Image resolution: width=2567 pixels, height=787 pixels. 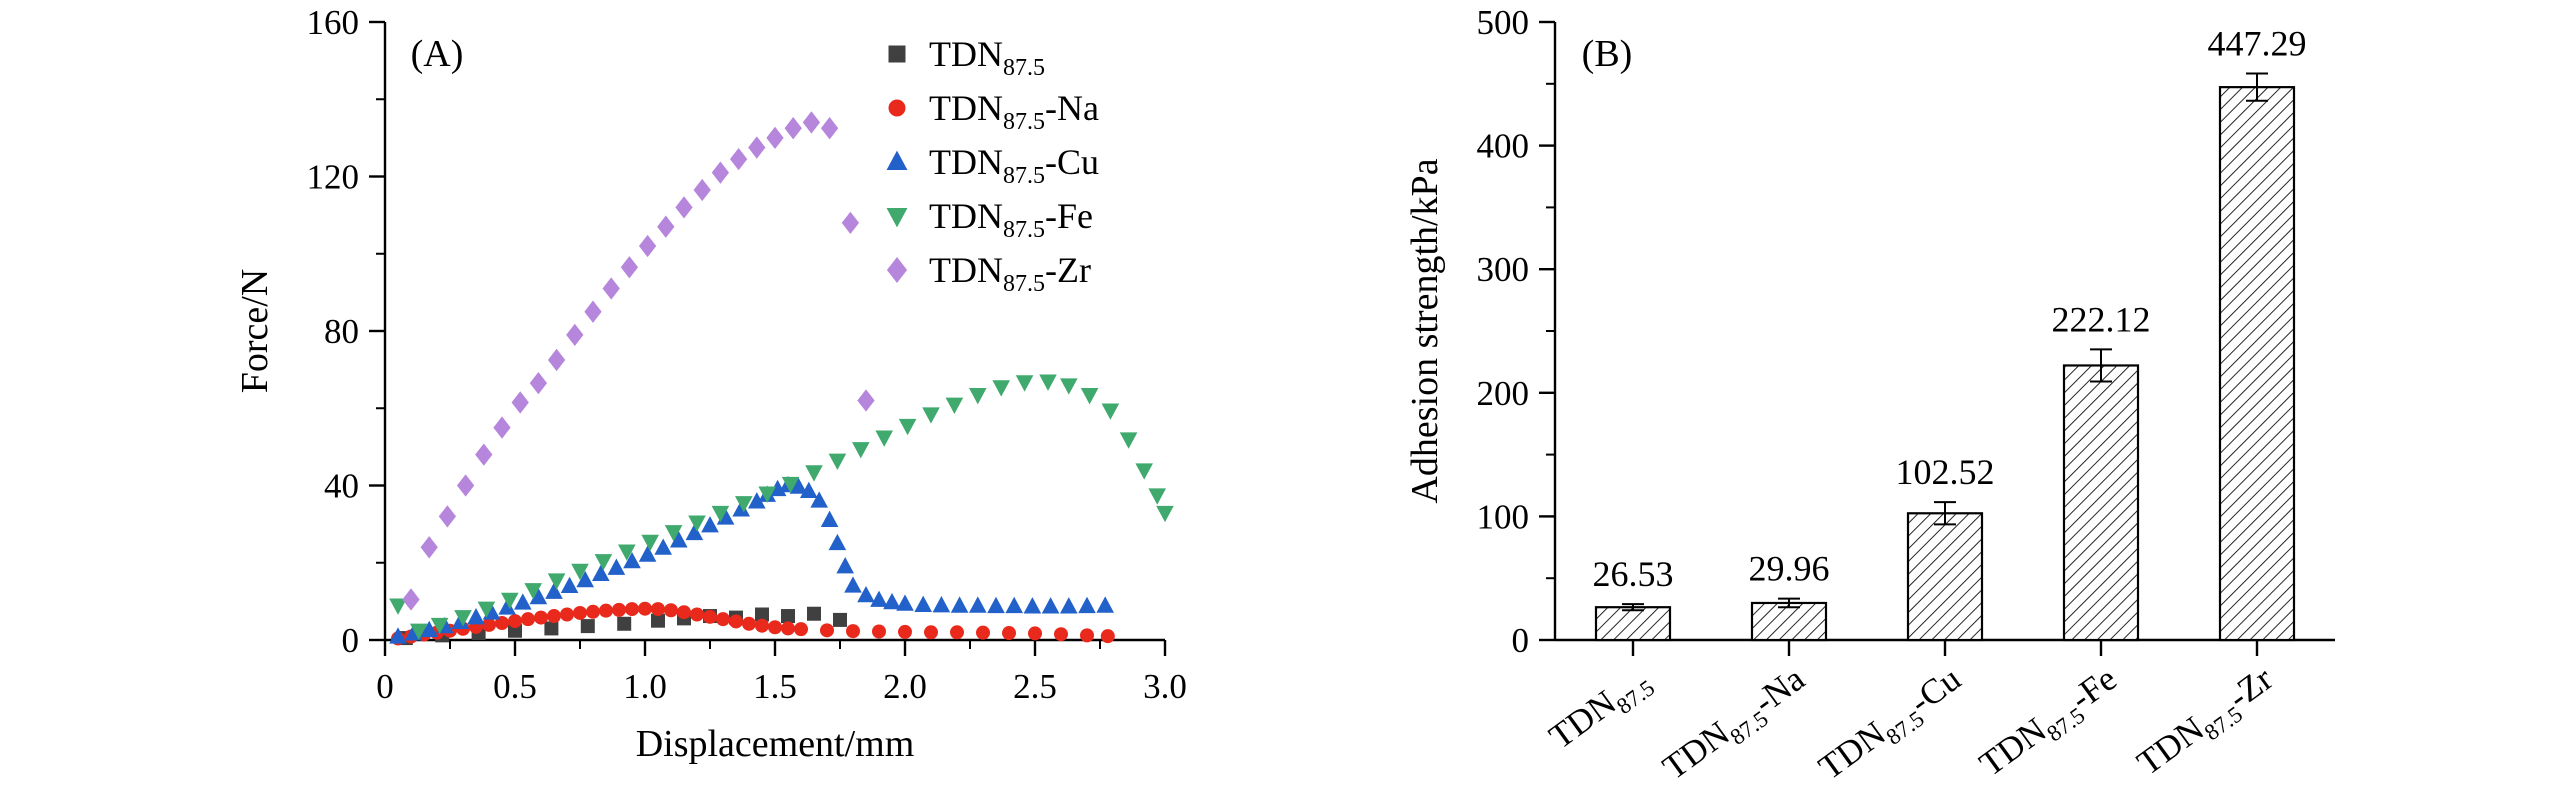 I want to click on x-category-label: TDN87.5-Fe, so click(x=2049, y=723).